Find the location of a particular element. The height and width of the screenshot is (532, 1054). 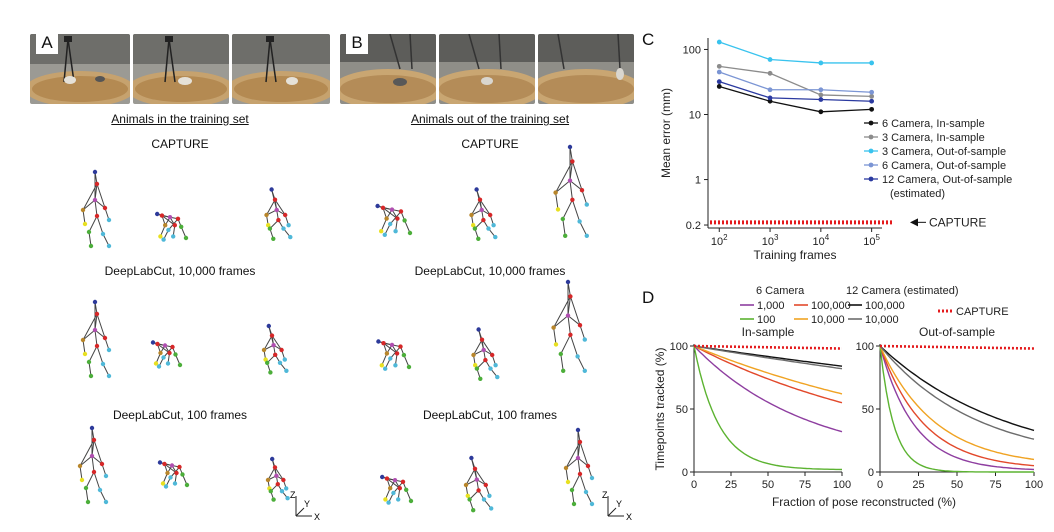

legend-entry: 1,000 is located at coordinates (771, 306).